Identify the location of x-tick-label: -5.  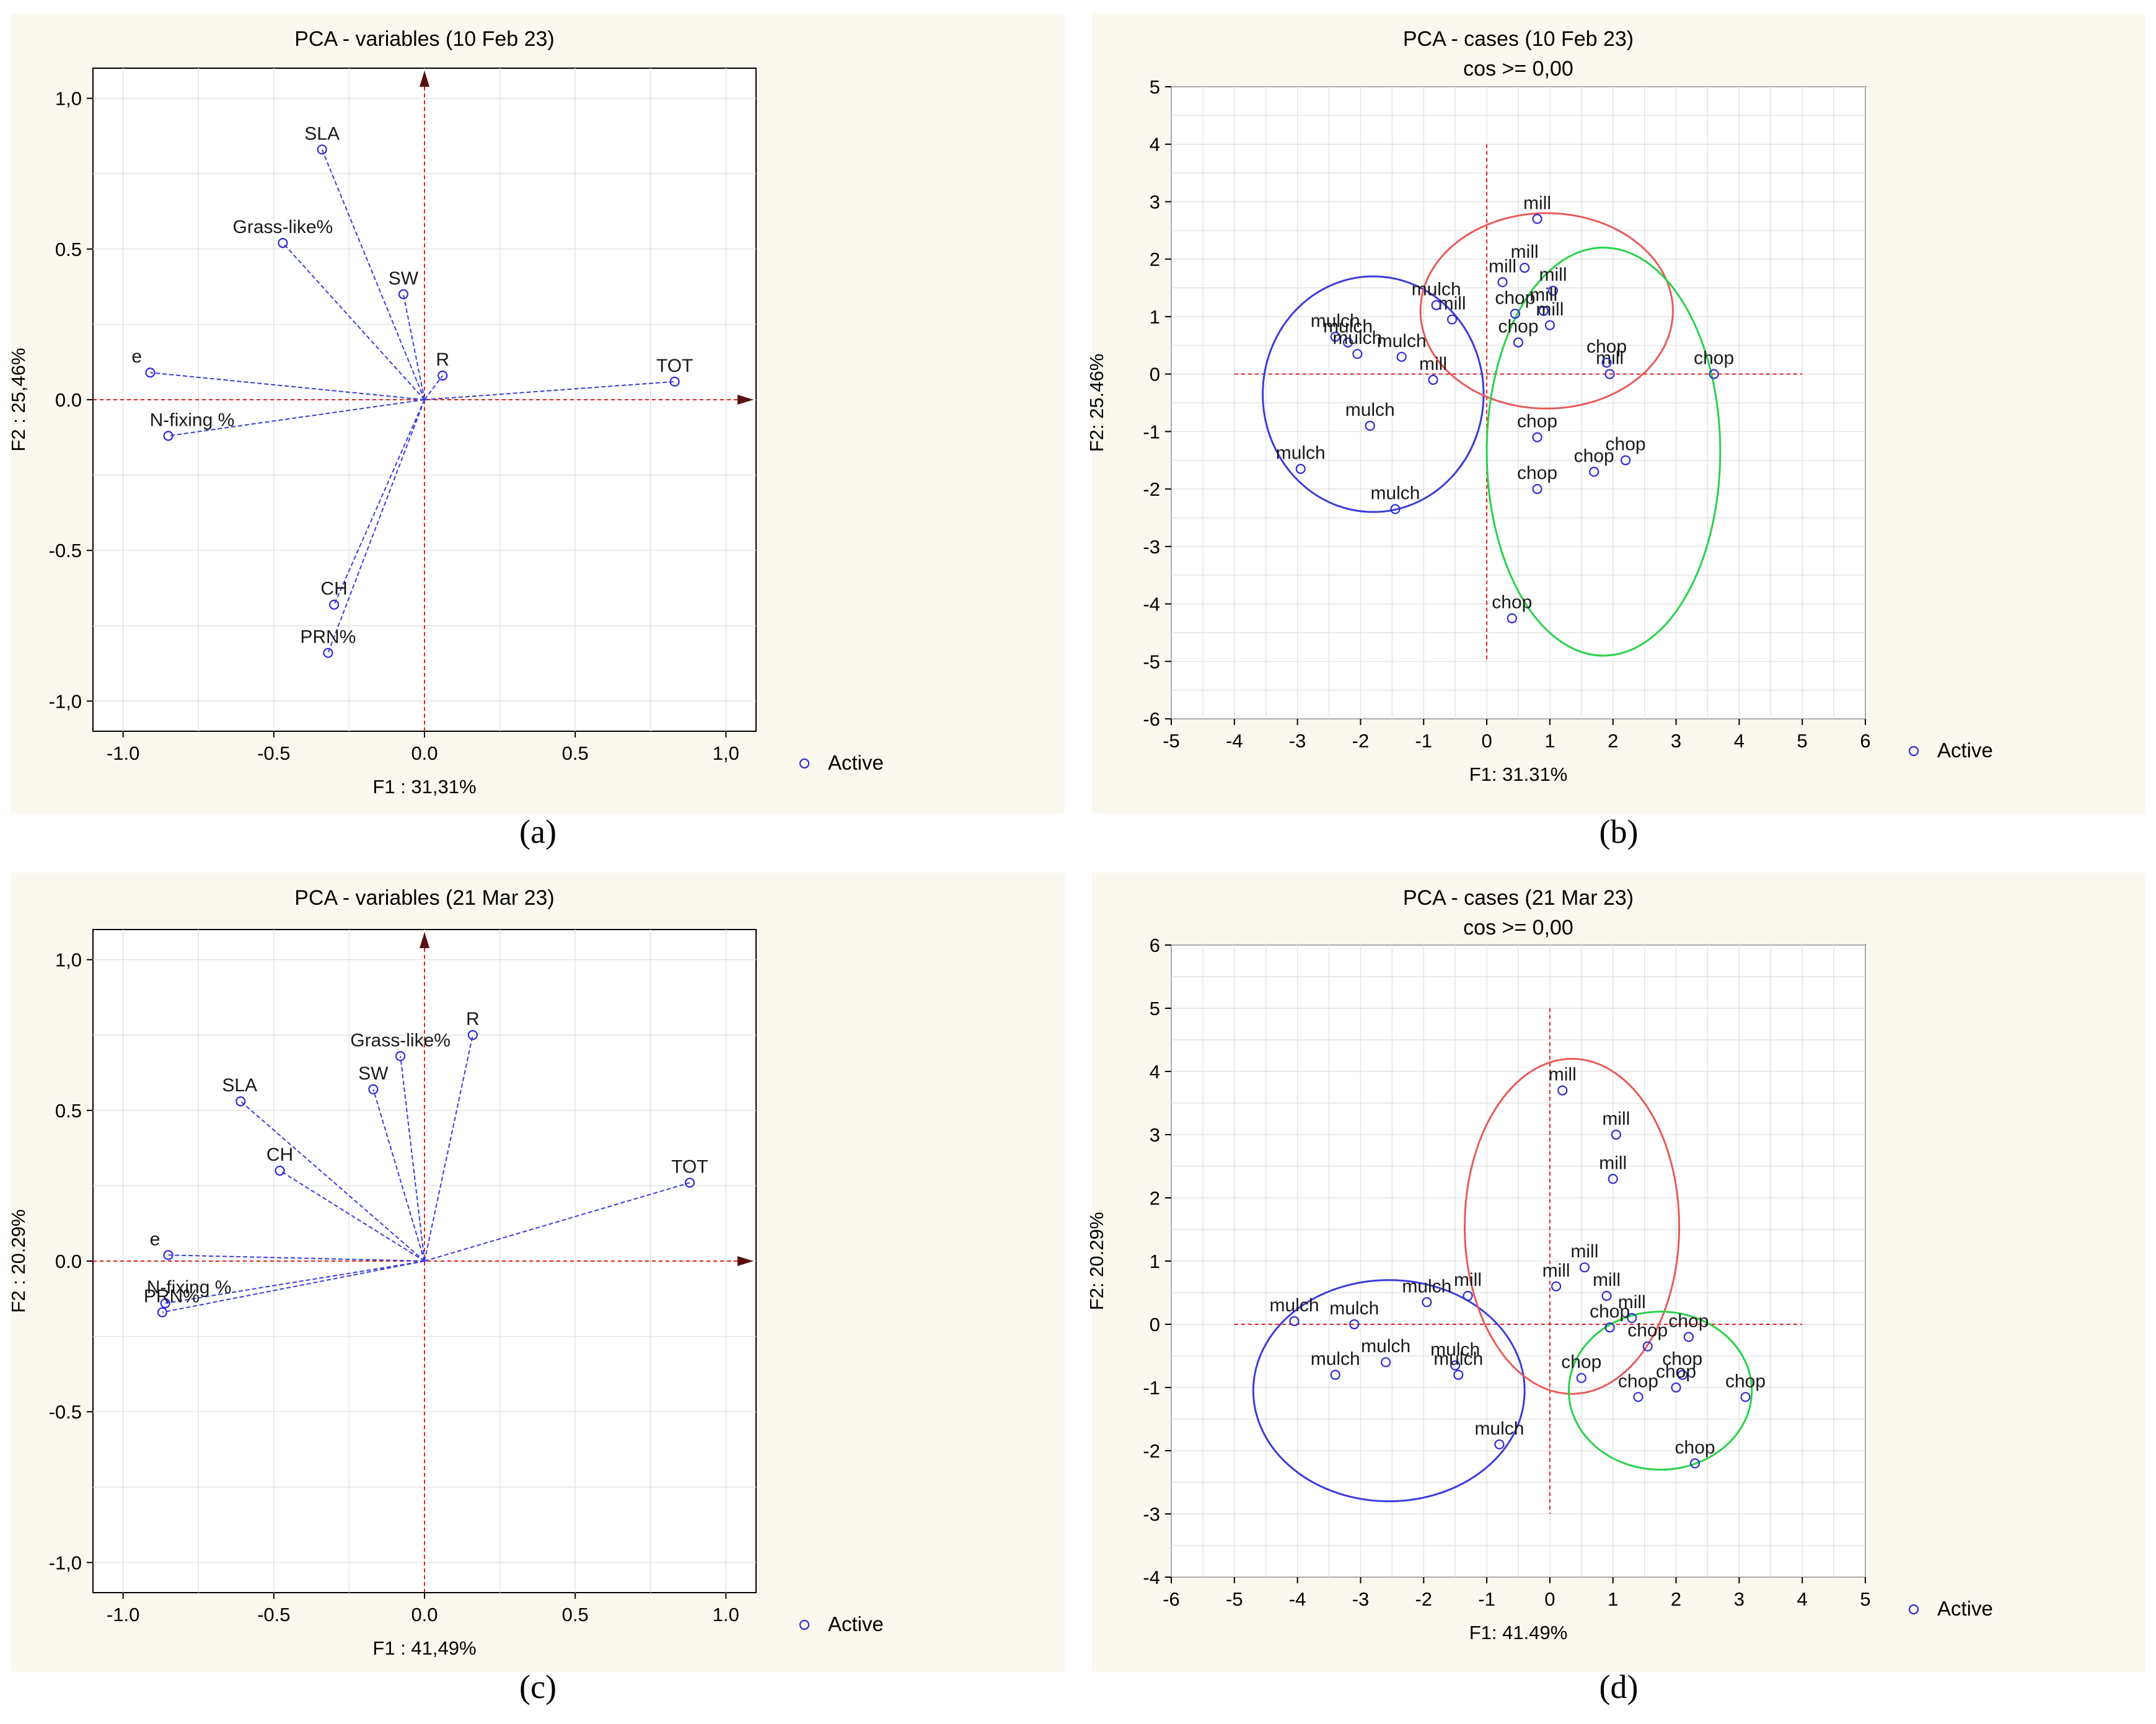
(1234, 1599).